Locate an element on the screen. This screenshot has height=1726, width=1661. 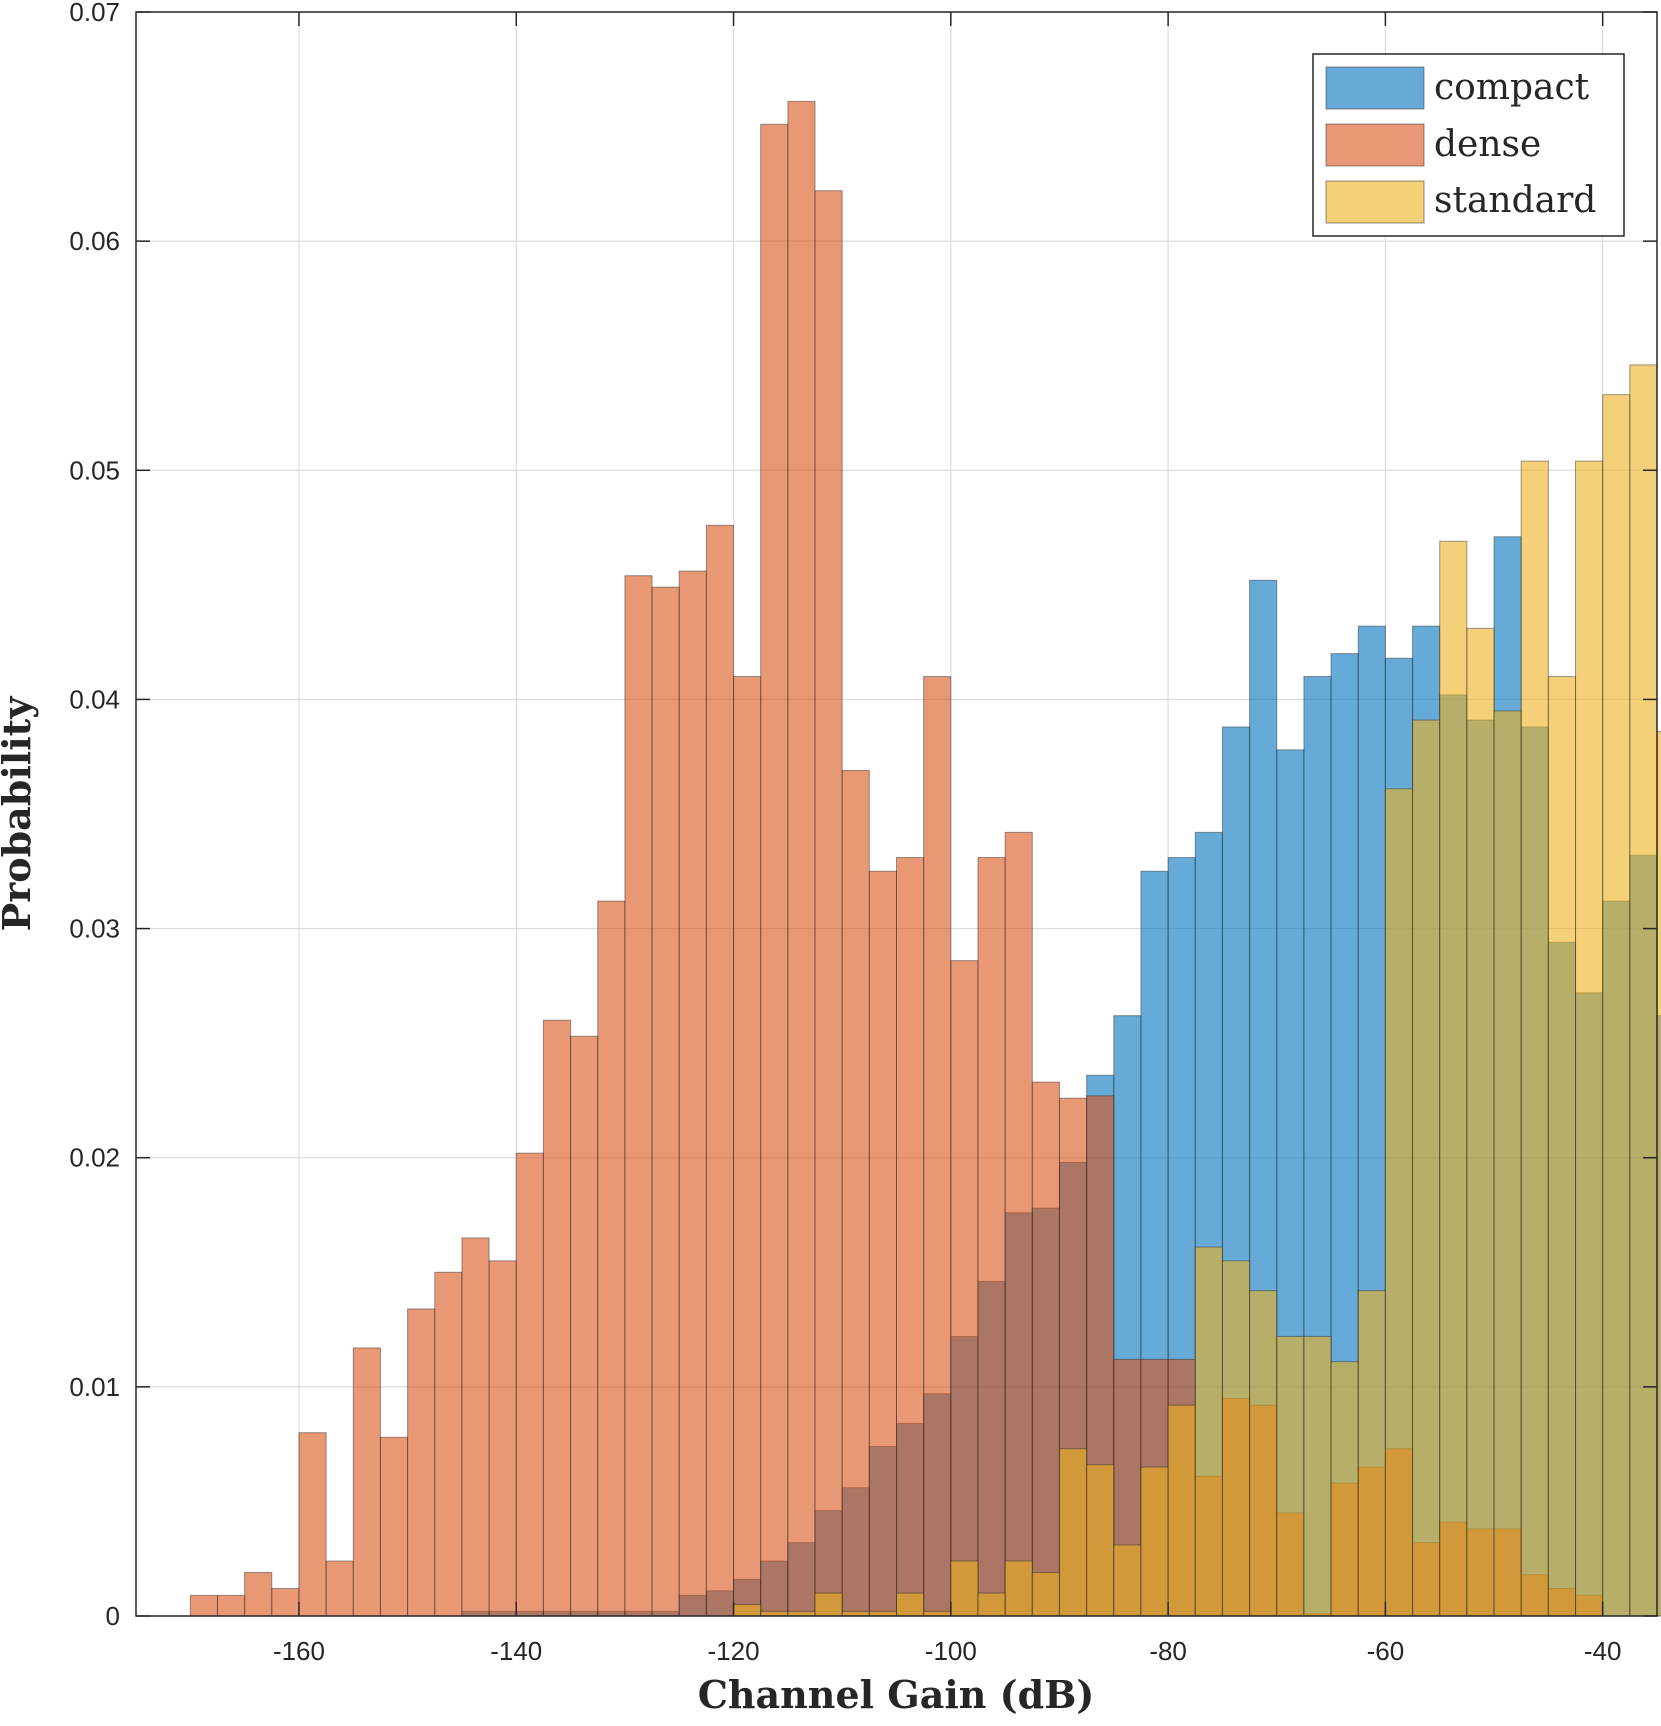
y-tick-label: 0.06 is located at coordinates (94, 241).